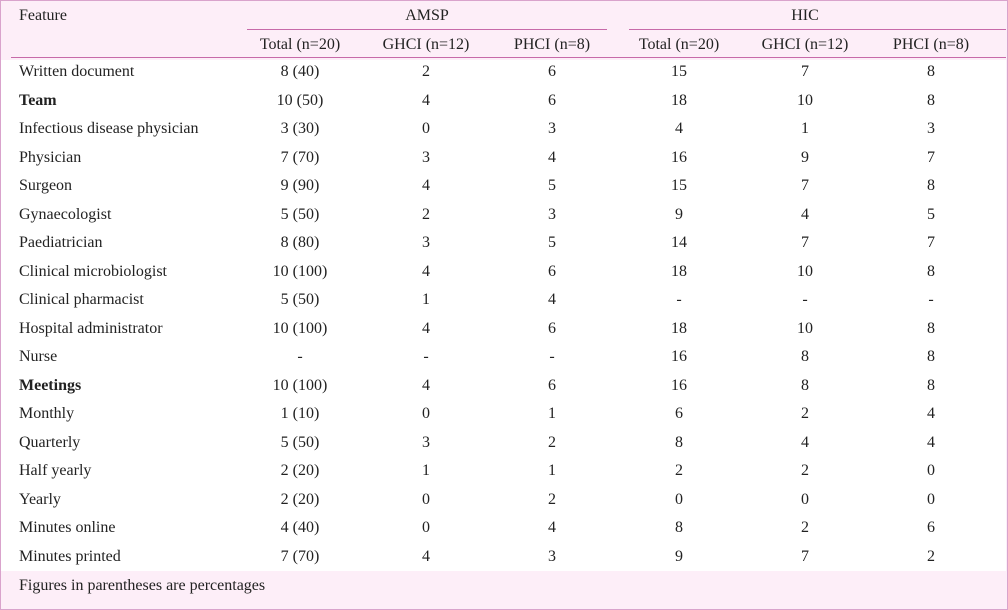 Image resolution: width=1008 pixels, height=610 pixels. I want to click on table-cell: 14, so click(679, 242).